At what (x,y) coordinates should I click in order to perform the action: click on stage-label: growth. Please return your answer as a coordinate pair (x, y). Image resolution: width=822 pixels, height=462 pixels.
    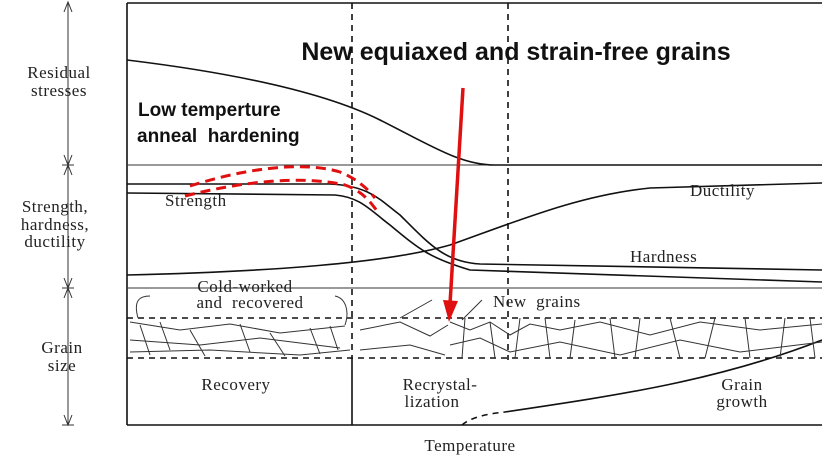
    Looking at the image, I should click on (741, 401).